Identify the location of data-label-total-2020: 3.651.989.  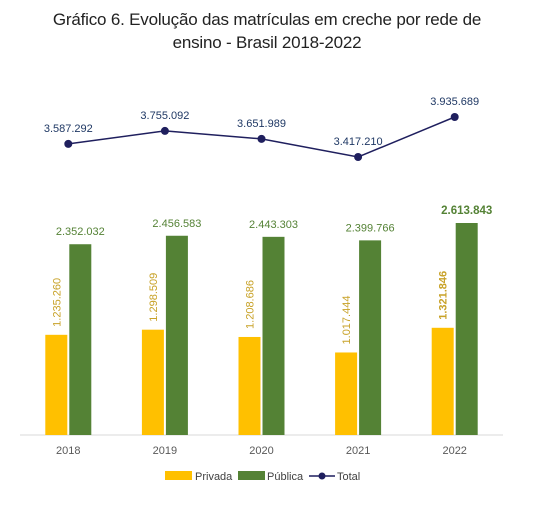
(261, 124).